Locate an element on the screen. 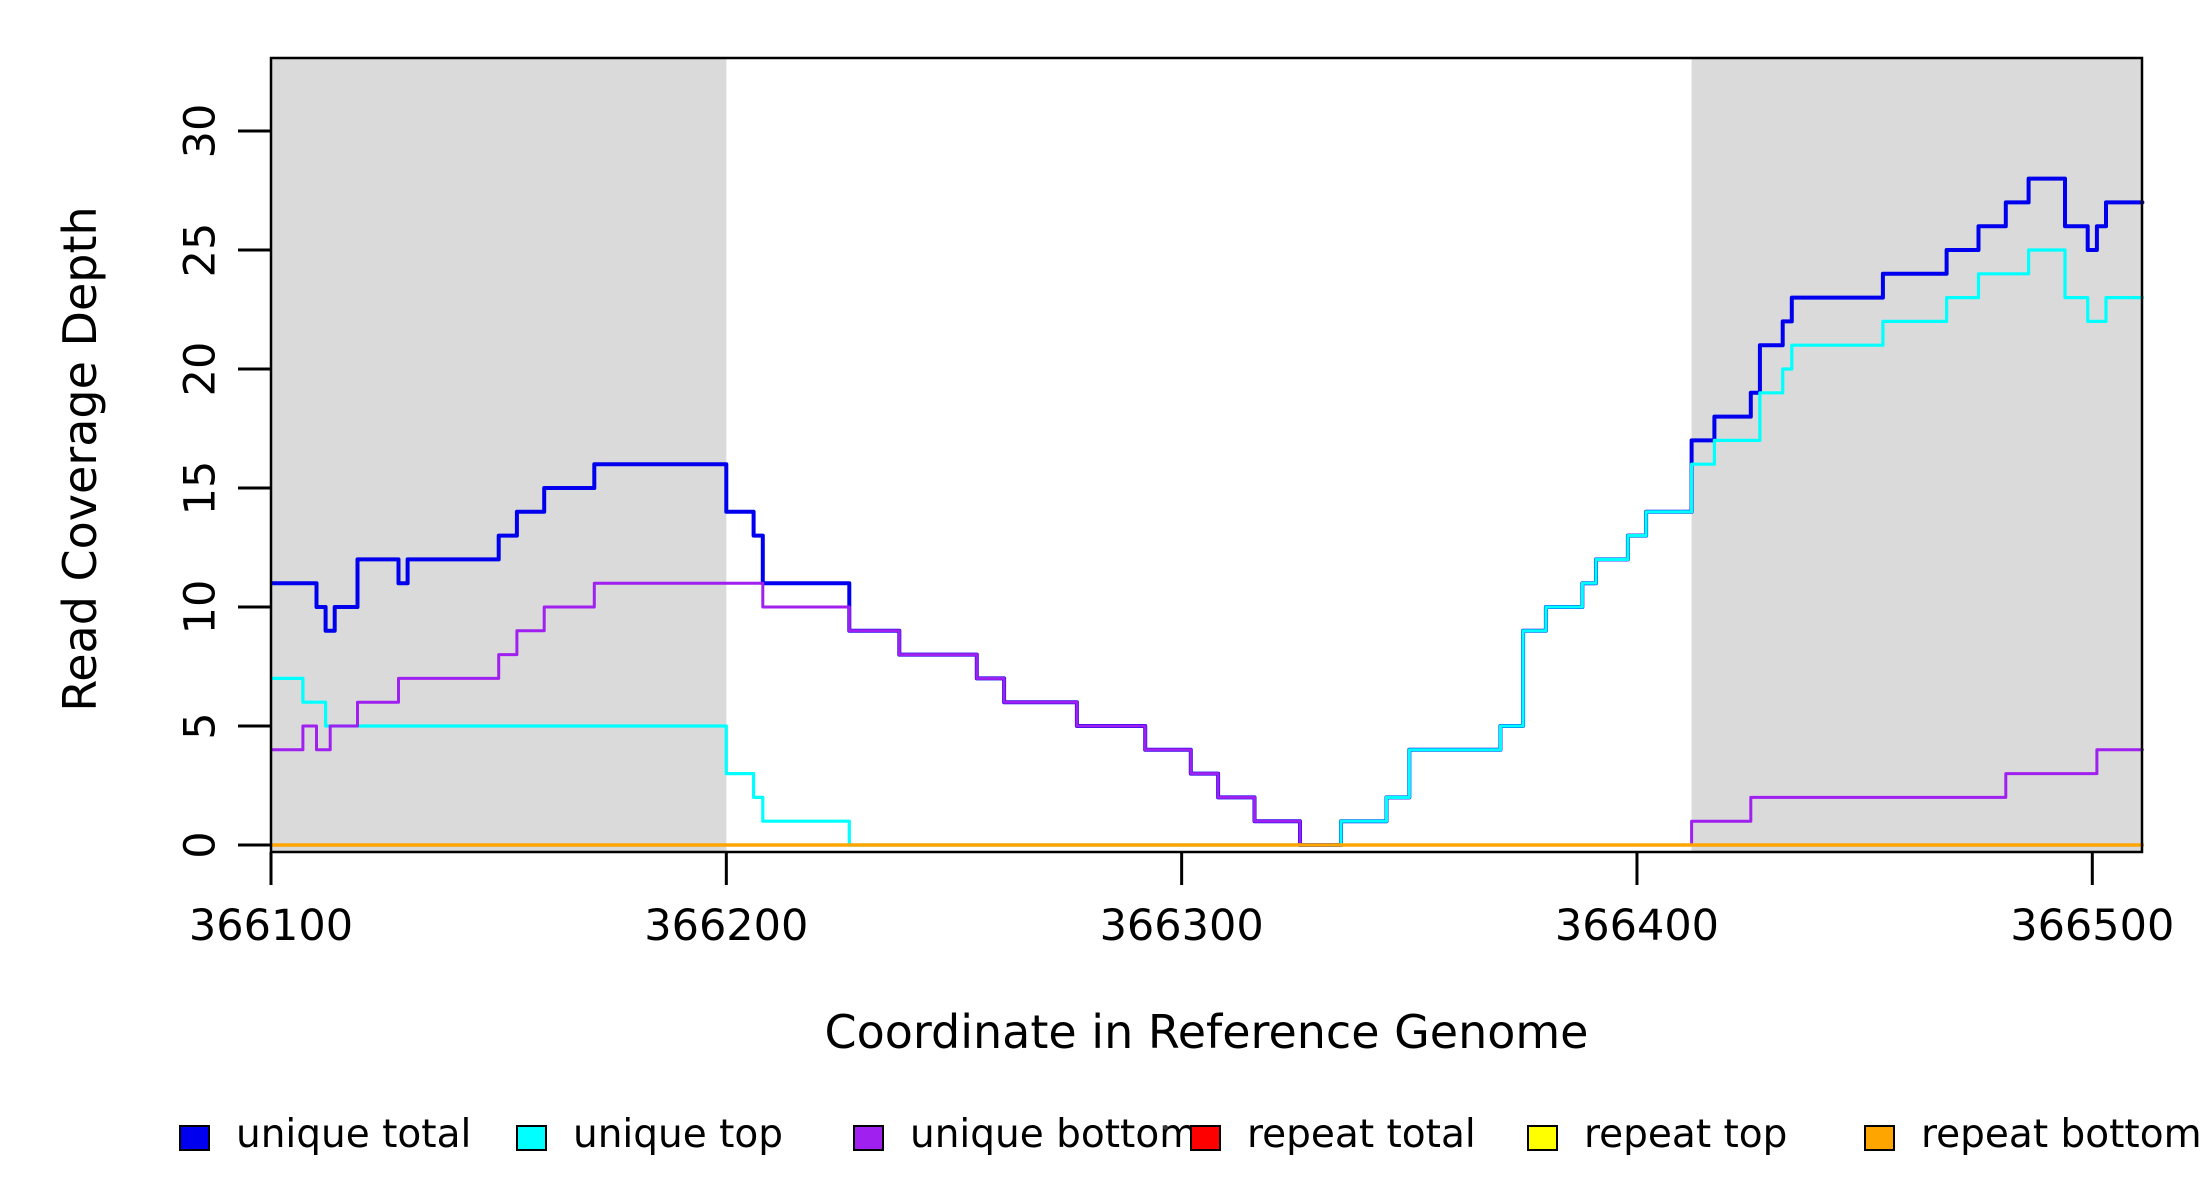 The height and width of the screenshot is (1200, 2200). x-tick-label: 366100 is located at coordinates (271, 926).